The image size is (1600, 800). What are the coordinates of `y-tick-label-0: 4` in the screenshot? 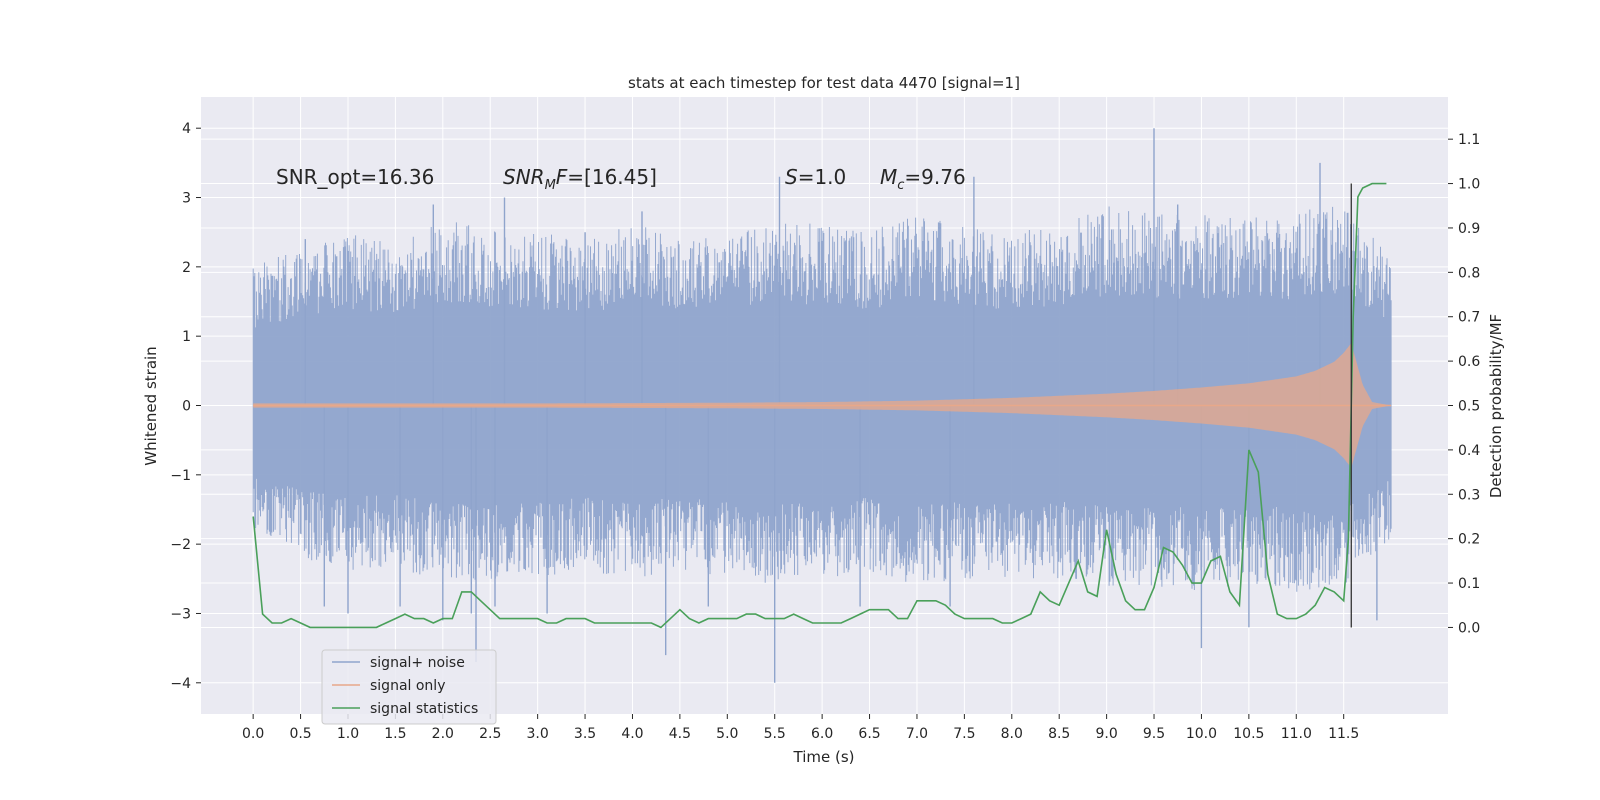 It's located at (186, 129).